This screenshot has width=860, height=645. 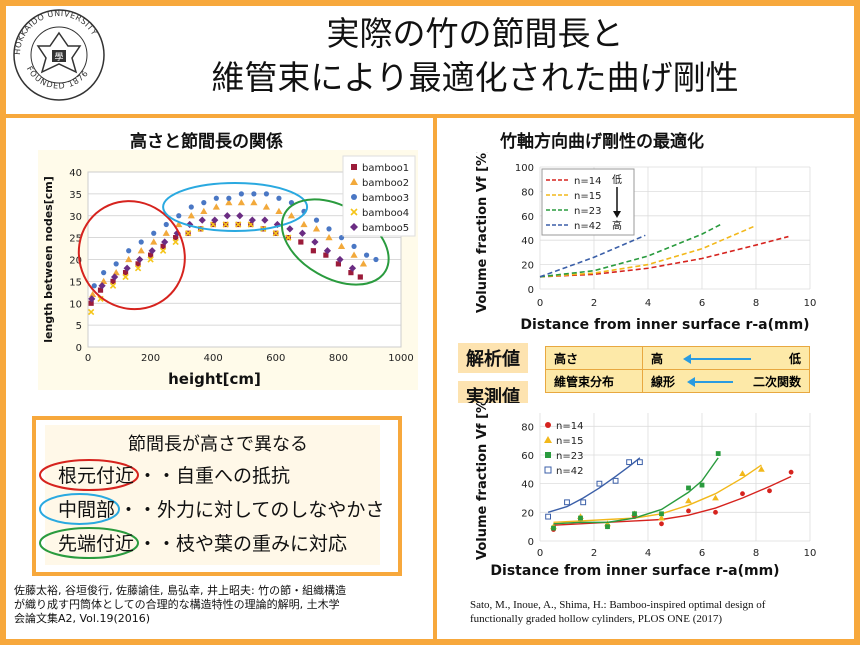 I want to click on x-tick-label: 8, so click(x=756, y=553).